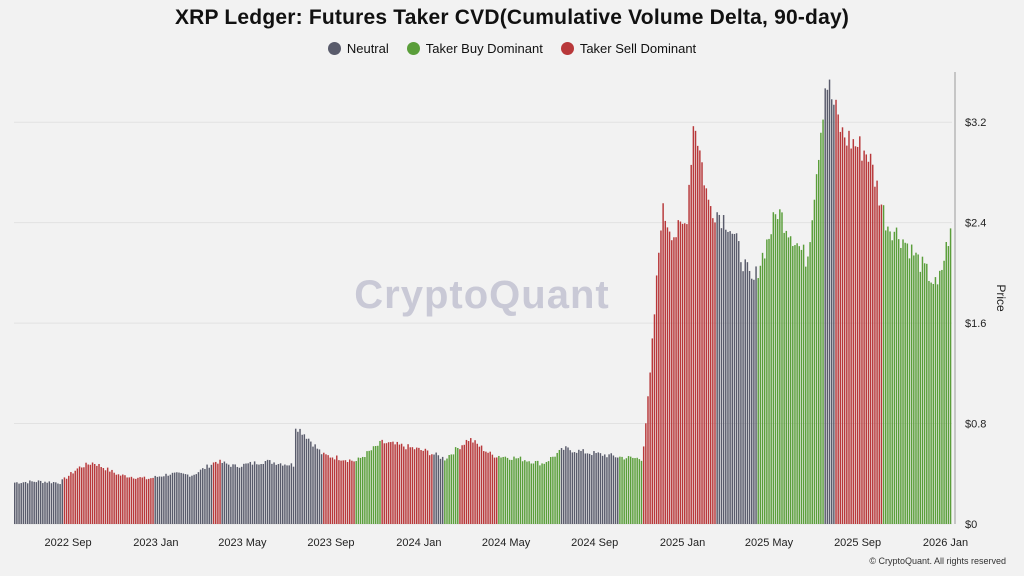 The height and width of the screenshot is (576, 1024). What do you see at coordinates (481, 295) in the screenshot?
I see `watermark: CryptoQuant` at bounding box center [481, 295].